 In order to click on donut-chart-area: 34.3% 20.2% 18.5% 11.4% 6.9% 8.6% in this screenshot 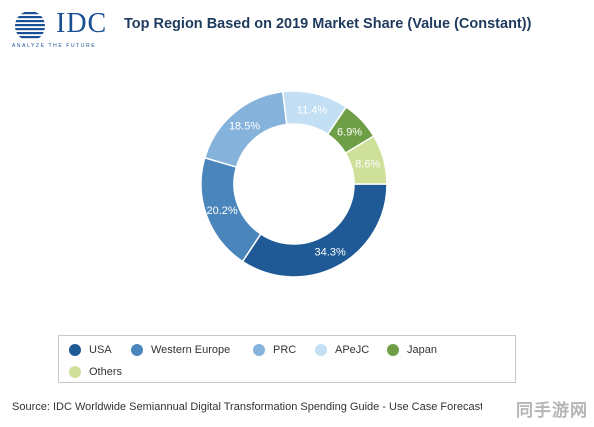, I will do `click(294, 184)`.